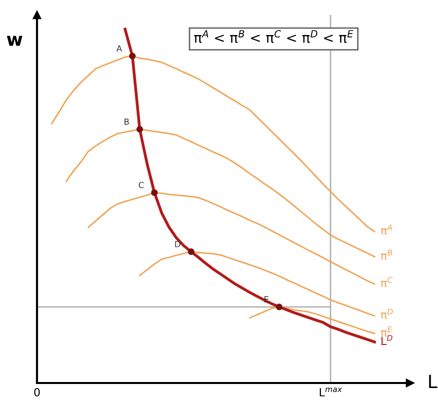 Image resolution: width=438 pixels, height=401 pixels. Describe the element at coordinates (387, 340) in the screenshot. I see `series-label: L$^{D}$` at that location.